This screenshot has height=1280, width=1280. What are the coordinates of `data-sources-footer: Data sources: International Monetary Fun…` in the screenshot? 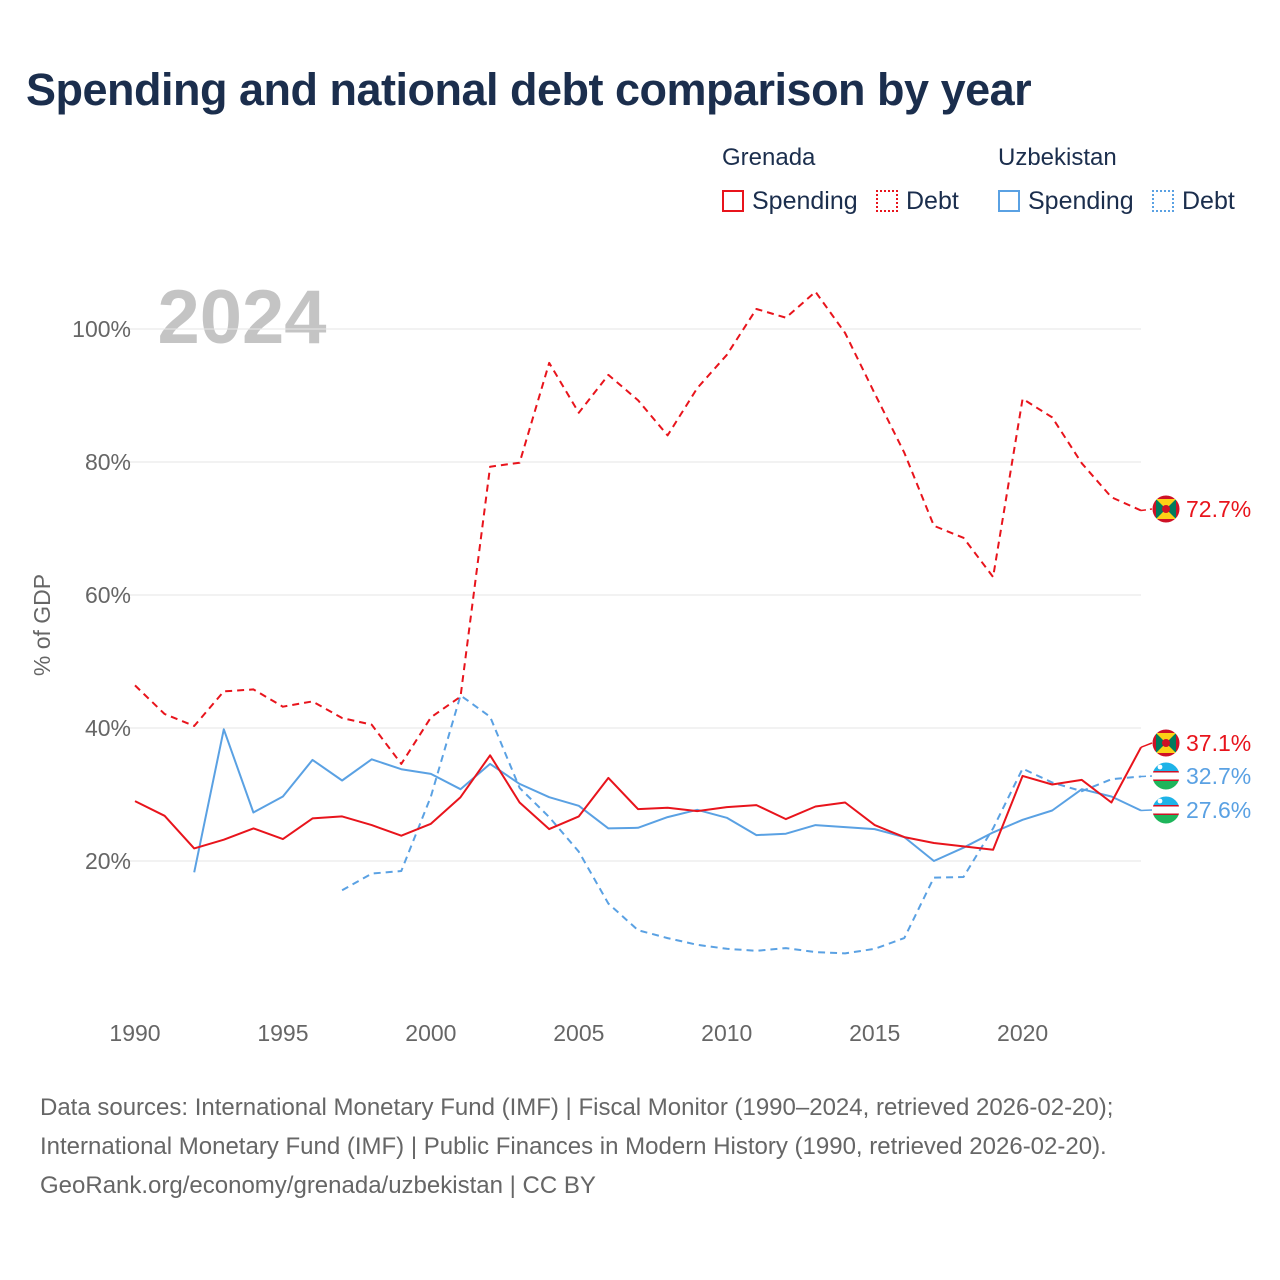 It's located at (576, 1146).